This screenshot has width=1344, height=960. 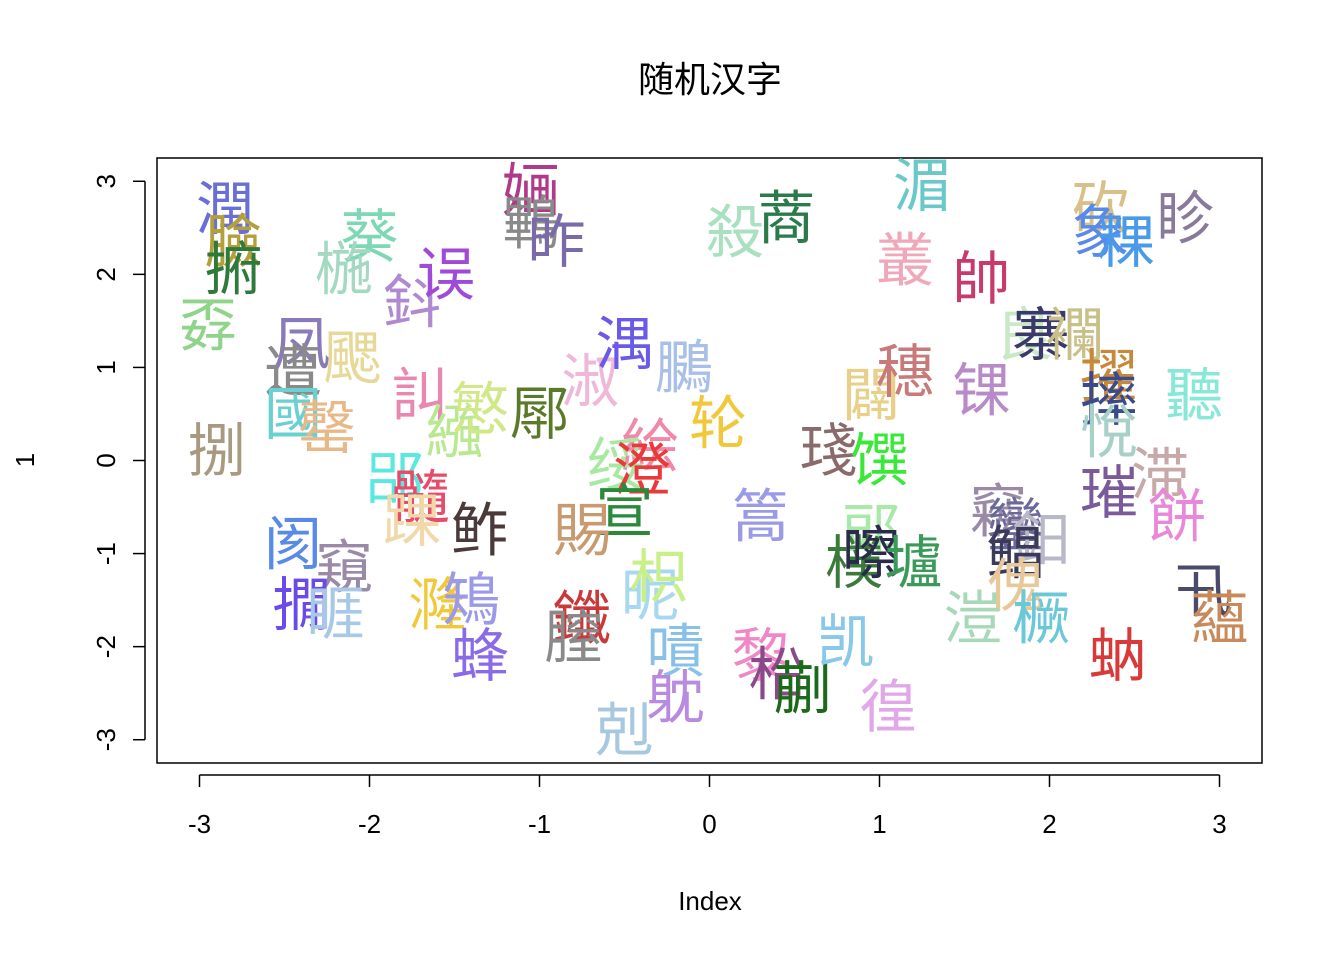 What do you see at coordinates (531, 191) in the screenshot?
I see `data-point-label: 婳` at bounding box center [531, 191].